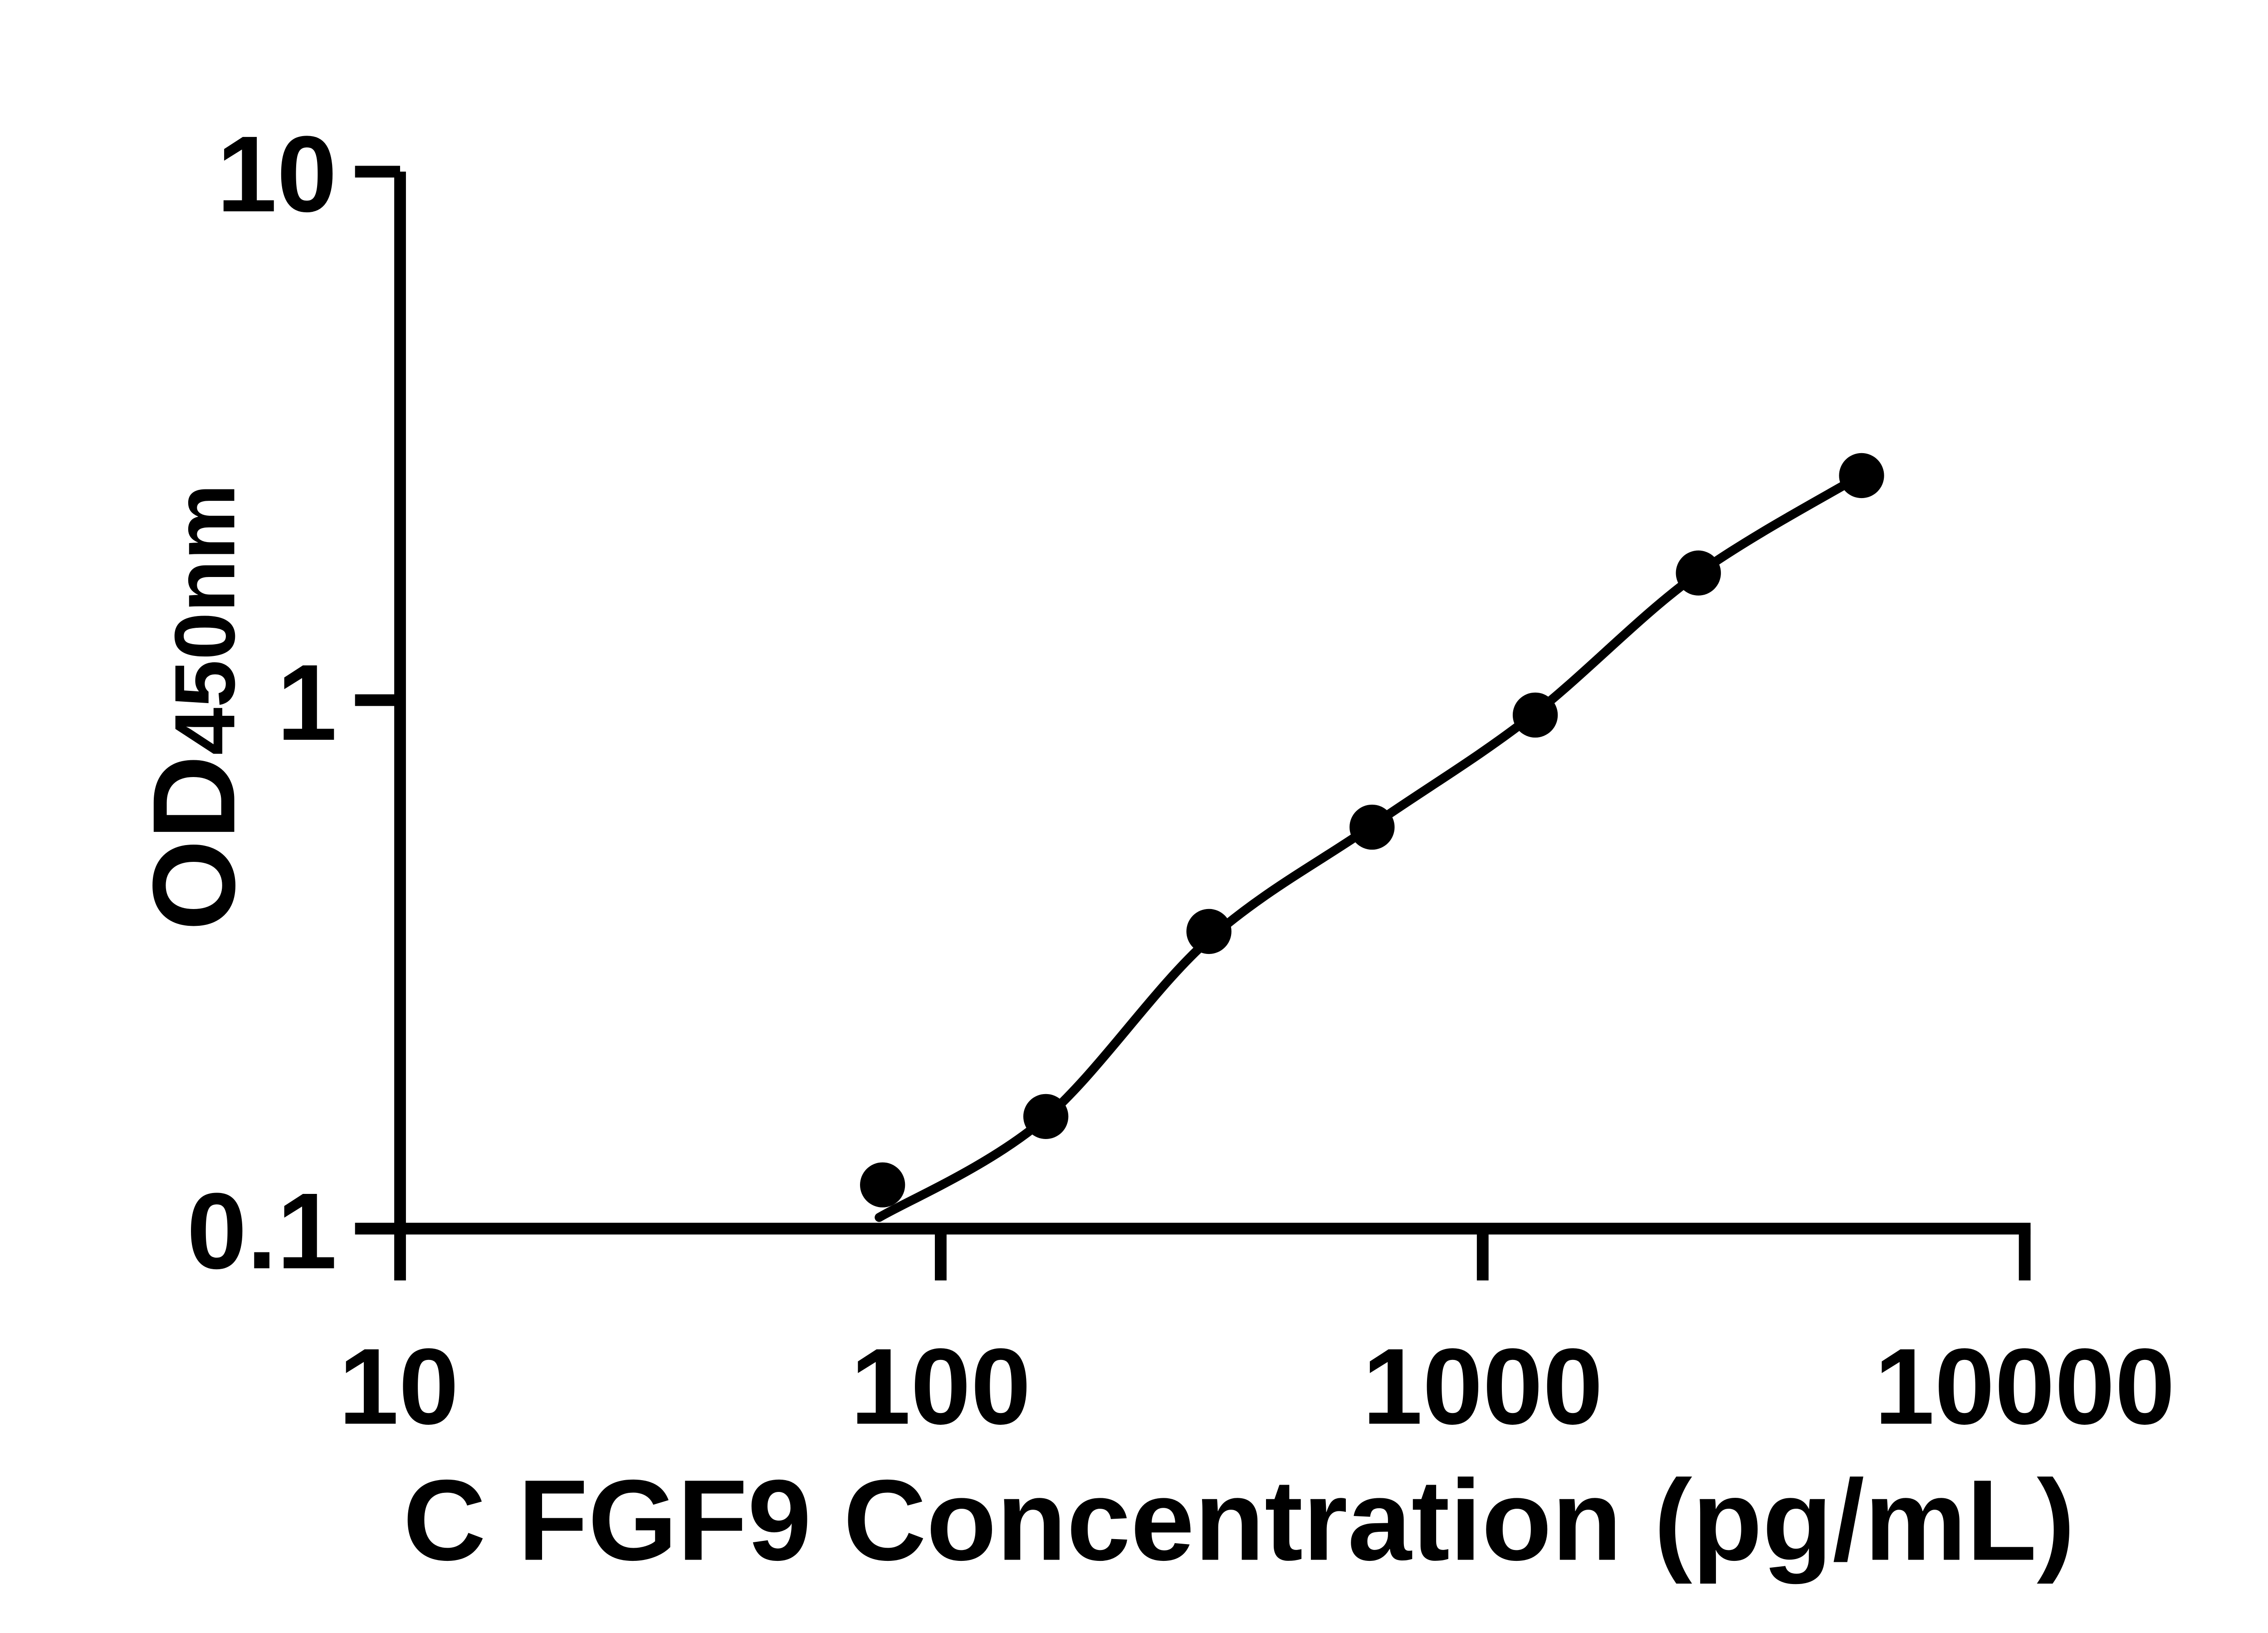  I want to click on y-axis-title-subscript: 450nm, so click(204, 619).